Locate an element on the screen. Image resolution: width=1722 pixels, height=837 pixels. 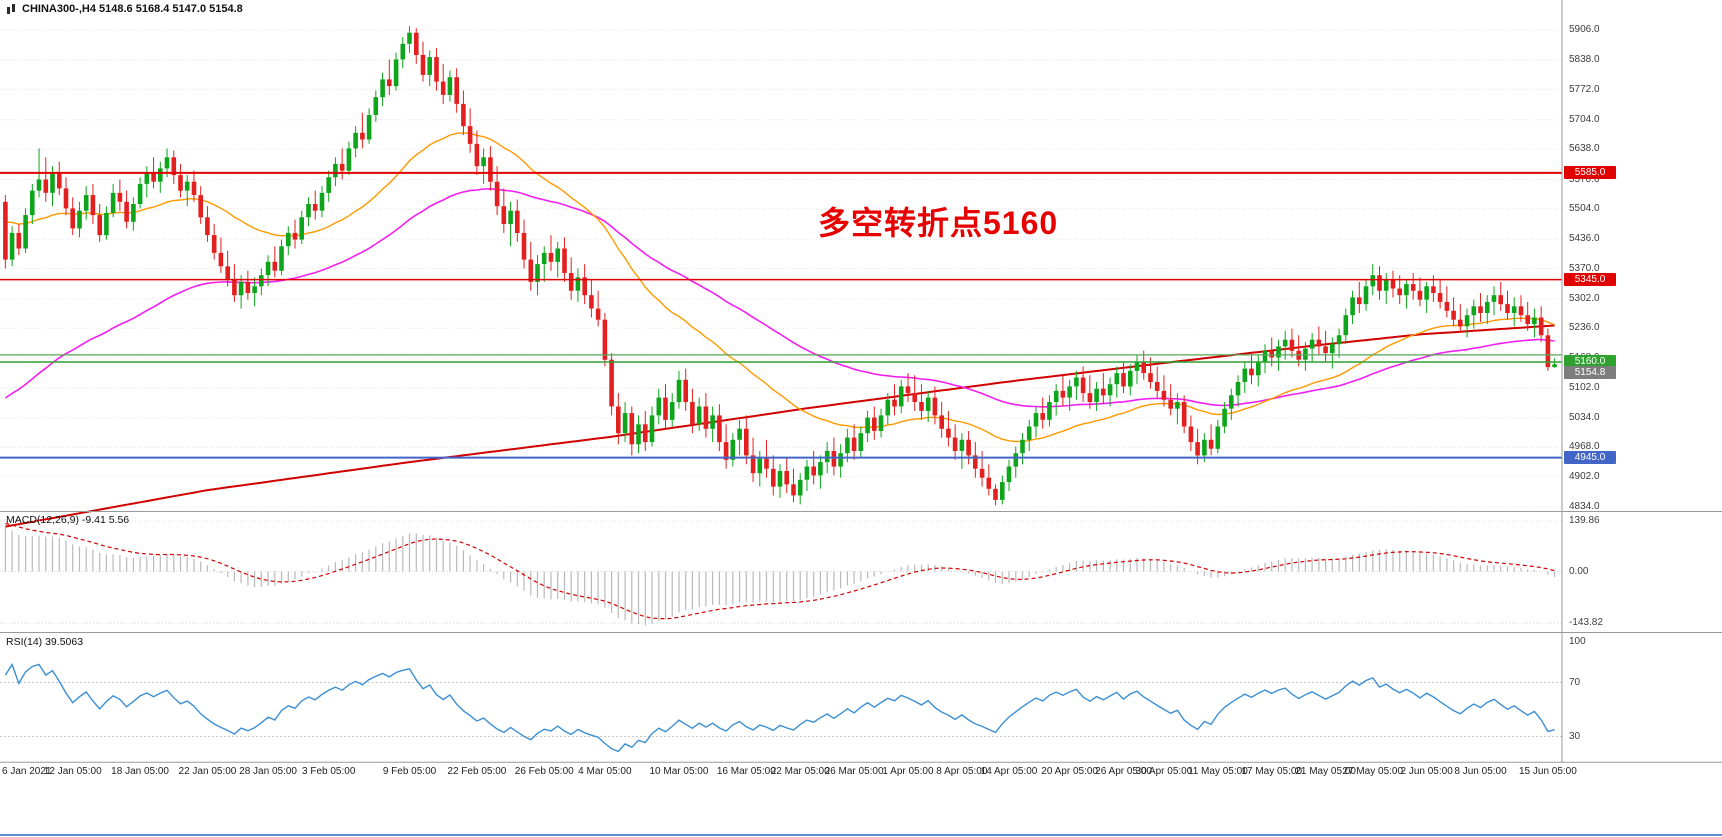
time-tick-label: 3 Feb 05:00 is located at coordinates (329, 771).